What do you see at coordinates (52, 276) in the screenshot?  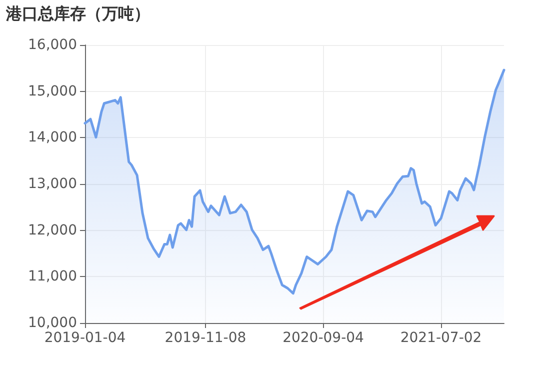 I see `y-tick-label: 11,000` at bounding box center [52, 276].